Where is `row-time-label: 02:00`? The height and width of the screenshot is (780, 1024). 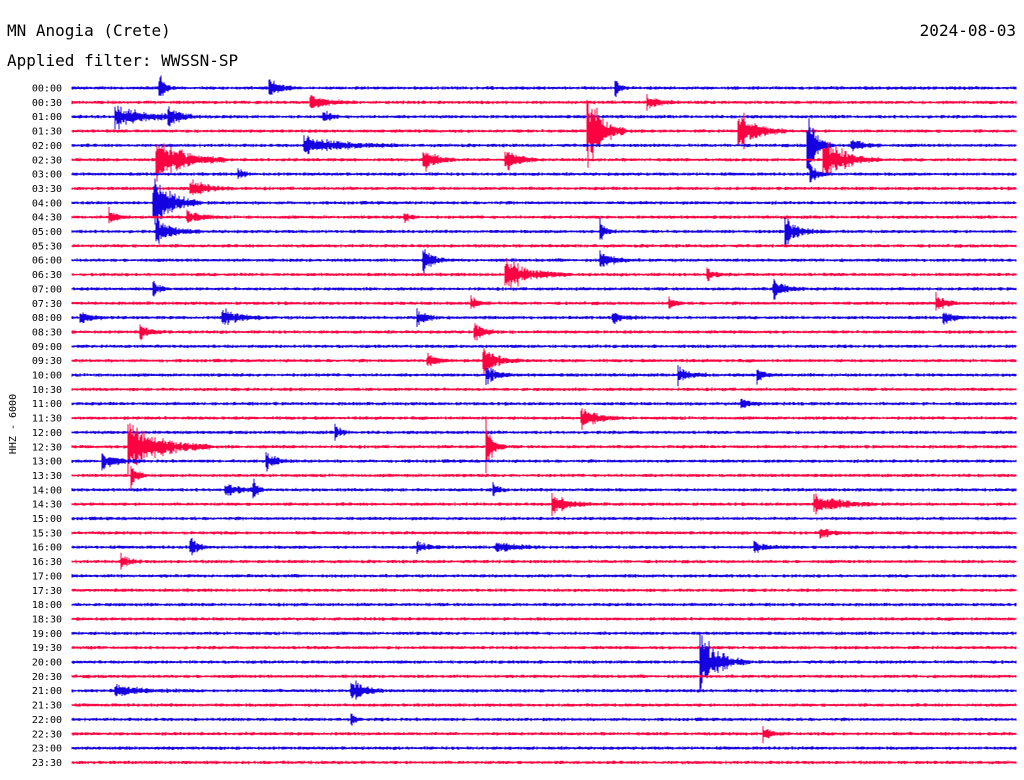 row-time-label: 02:00 is located at coordinates (47, 146).